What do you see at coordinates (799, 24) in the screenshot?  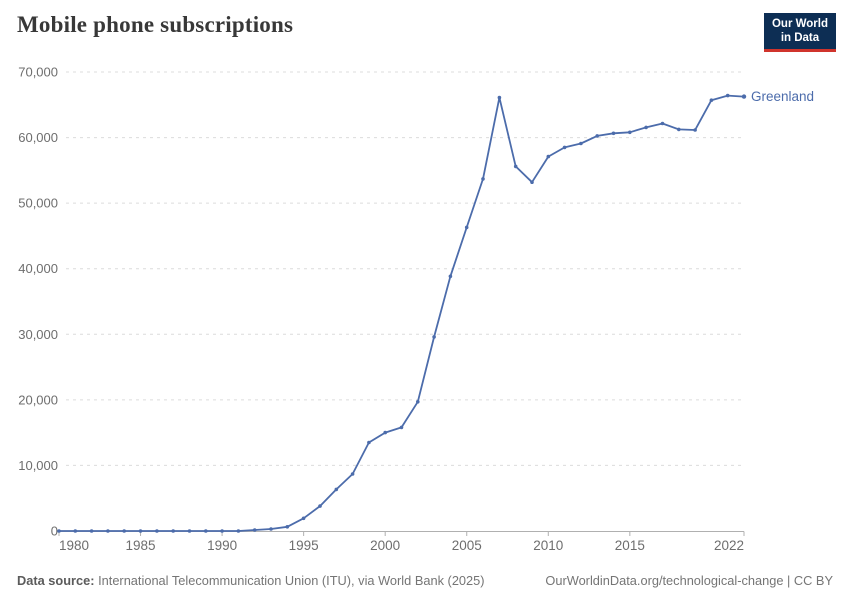 I see `owid-logo-line1: Our World` at bounding box center [799, 24].